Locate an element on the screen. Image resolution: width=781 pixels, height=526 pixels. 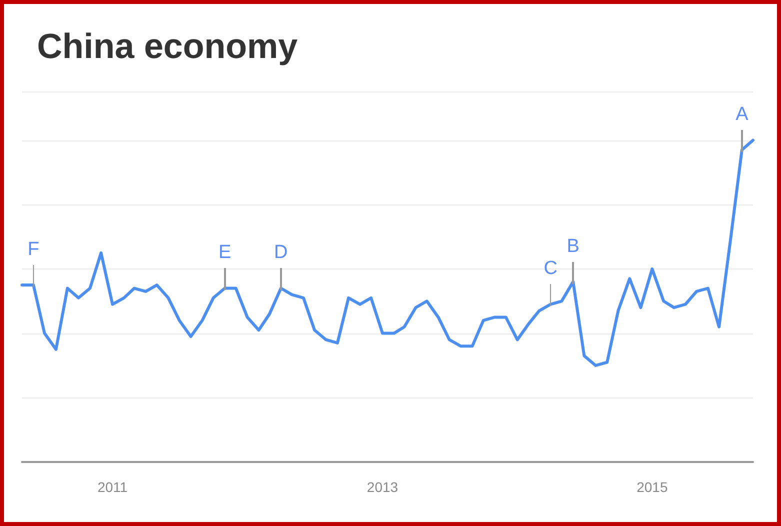
annotation: A is located at coordinates (742, 115).